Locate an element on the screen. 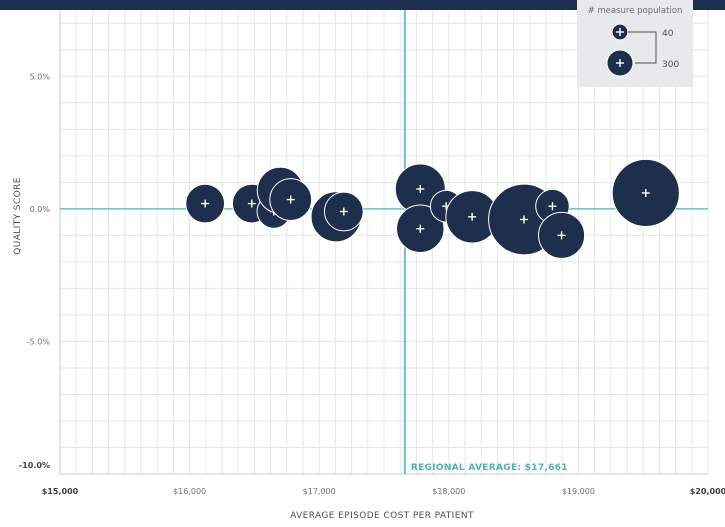  y-tick-label: -5.0% is located at coordinates (39, 341).